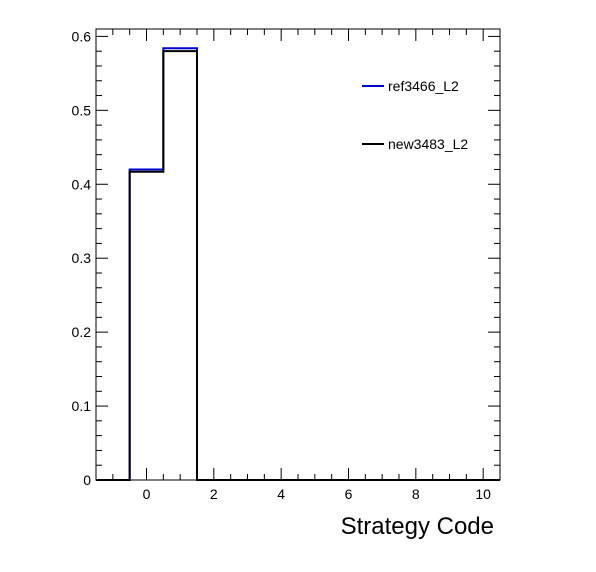 Image resolution: width=596 pixels, height=572 pixels. Describe the element at coordinates (147, 494) in the screenshot. I see `x-tick-label: 0` at that location.